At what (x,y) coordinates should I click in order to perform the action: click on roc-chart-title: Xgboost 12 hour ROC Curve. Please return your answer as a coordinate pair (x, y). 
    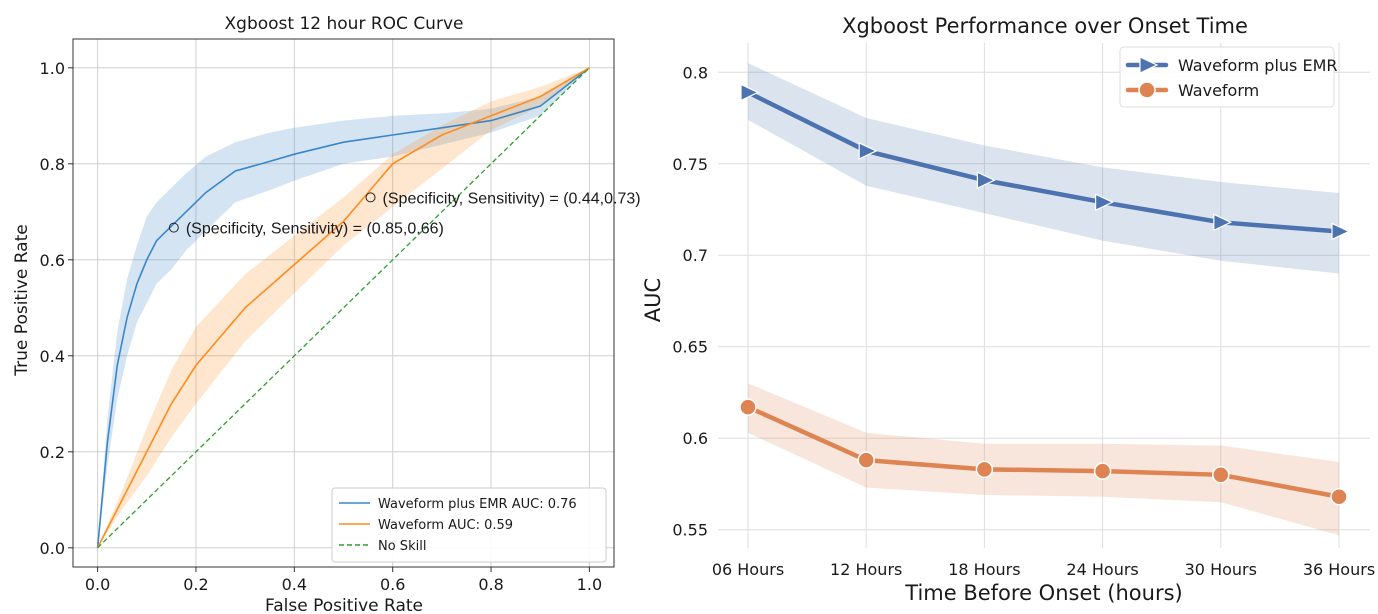
    Looking at the image, I should click on (344, 24).